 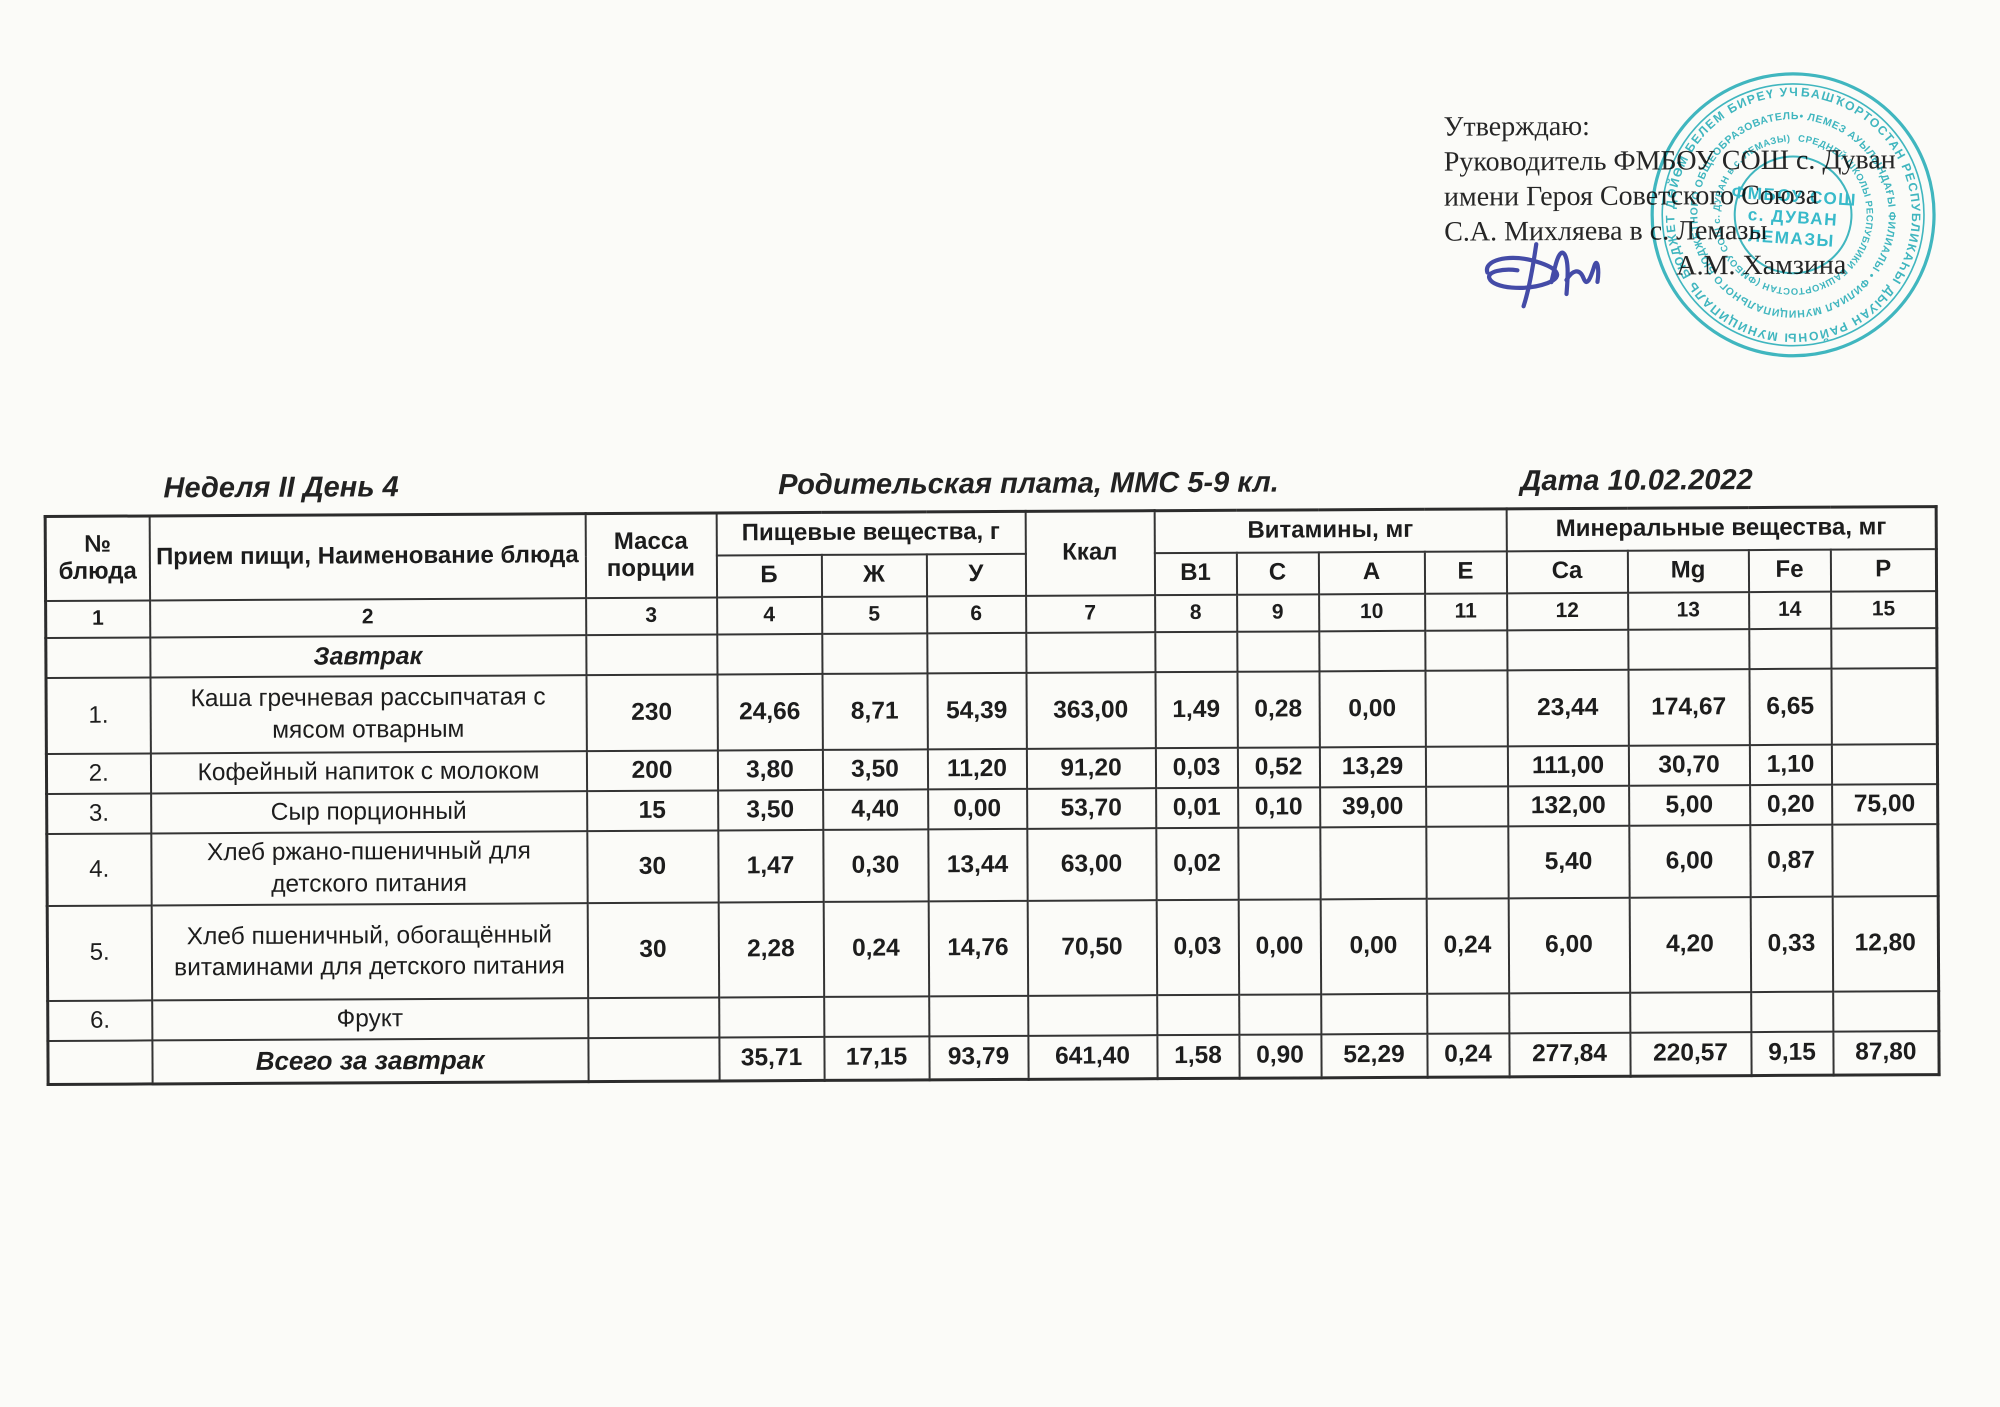 What do you see at coordinates (1569, 1054) in the screenshot?
I see `value-cell: 277,84` at bounding box center [1569, 1054].